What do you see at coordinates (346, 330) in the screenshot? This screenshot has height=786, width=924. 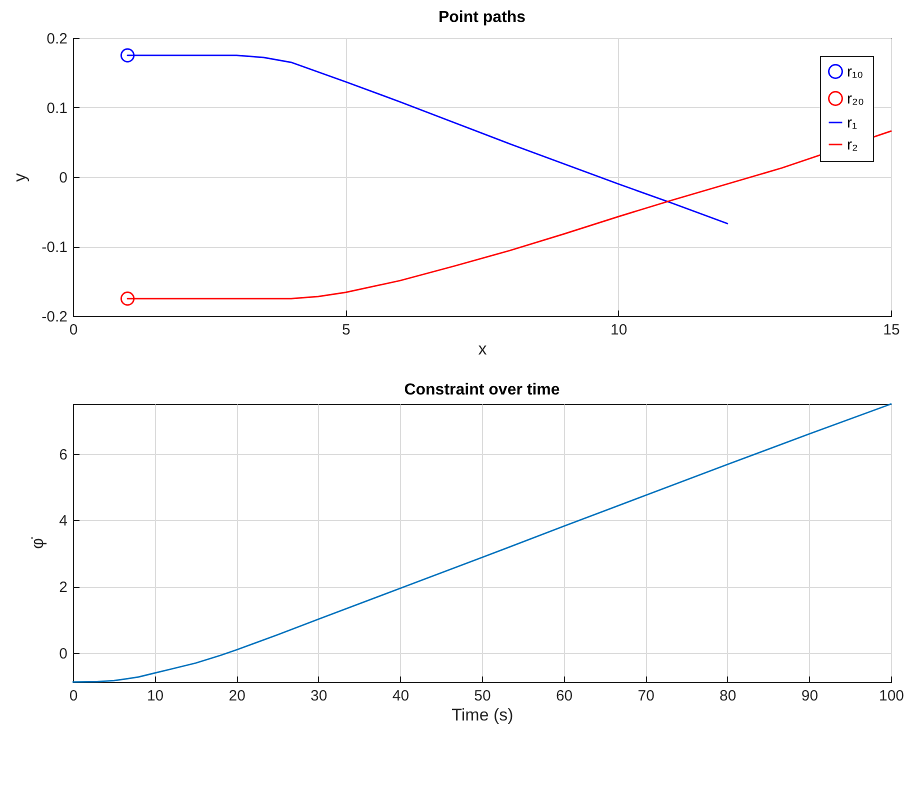 I see `x-tick-label: 5` at bounding box center [346, 330].